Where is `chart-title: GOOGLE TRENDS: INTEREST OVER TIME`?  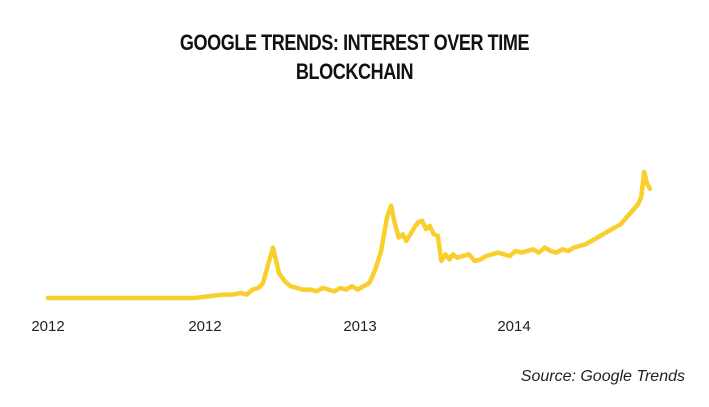 chart-title: GOOGLE TRENDS: INTEREST OVER TIME is located at coordinates (354, 42).